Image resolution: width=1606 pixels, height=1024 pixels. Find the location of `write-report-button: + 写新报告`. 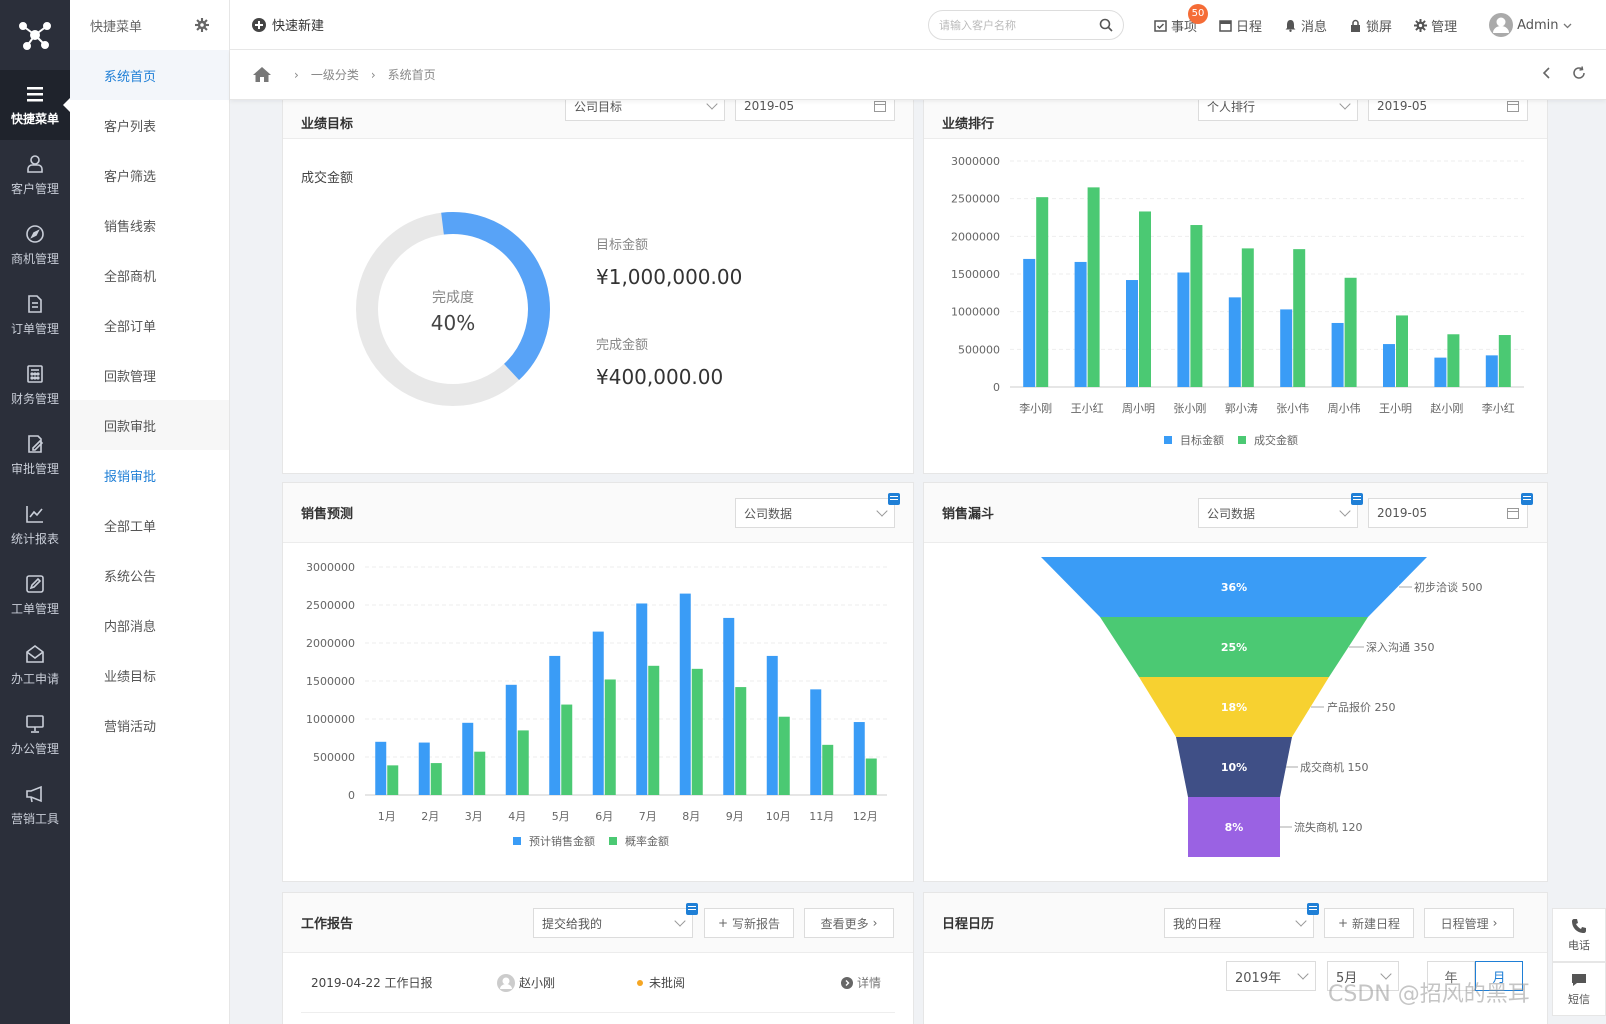

write-report-button: + 写新报告 is located at coordinates (749, 923).